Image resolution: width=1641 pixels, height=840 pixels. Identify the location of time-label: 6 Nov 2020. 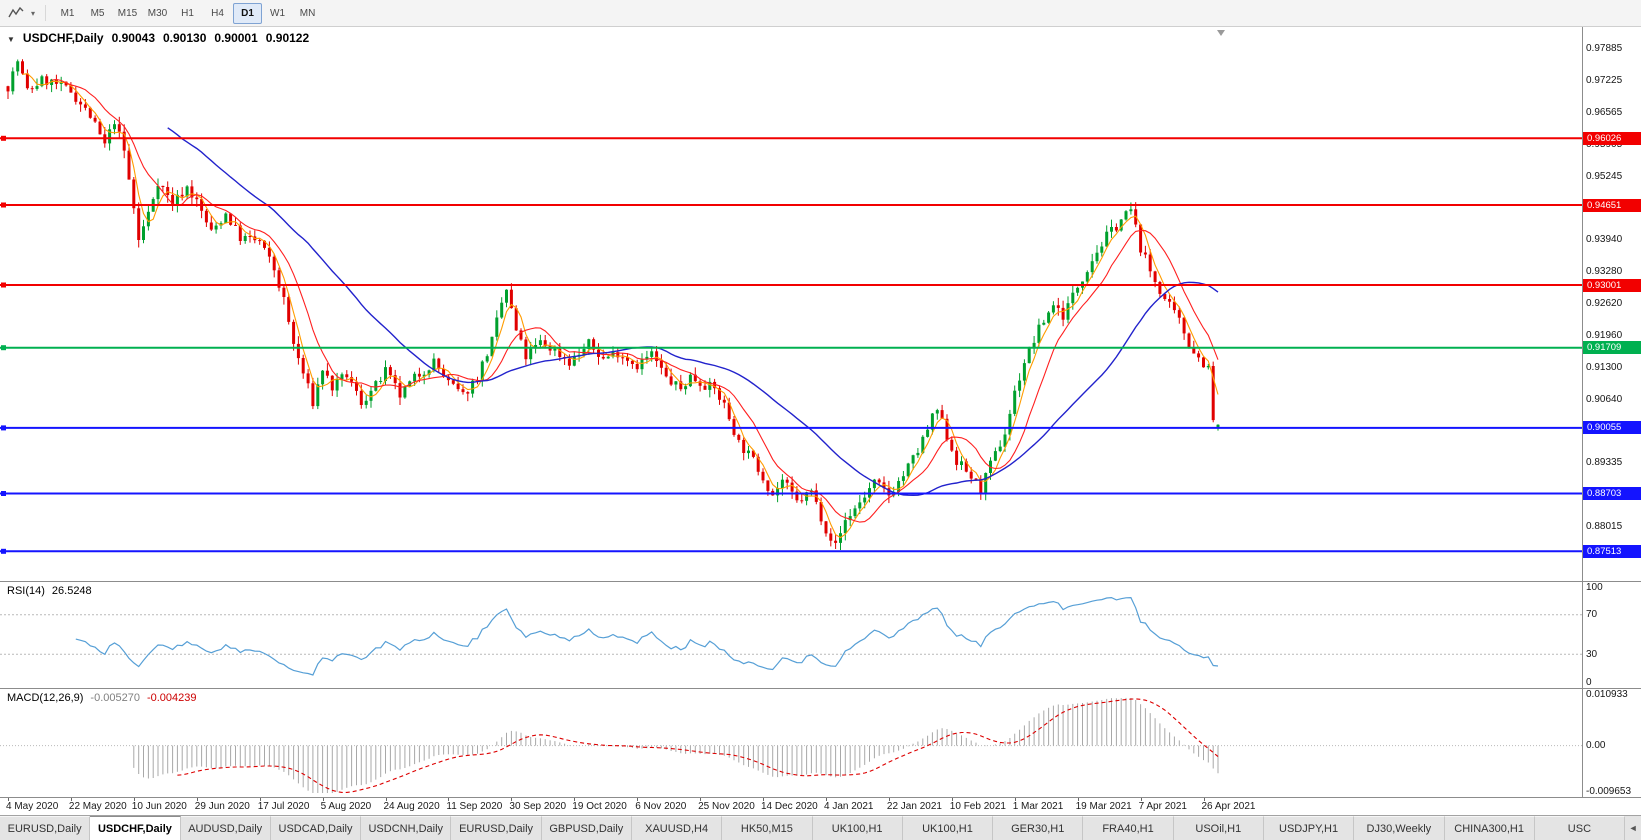
(661, 806).